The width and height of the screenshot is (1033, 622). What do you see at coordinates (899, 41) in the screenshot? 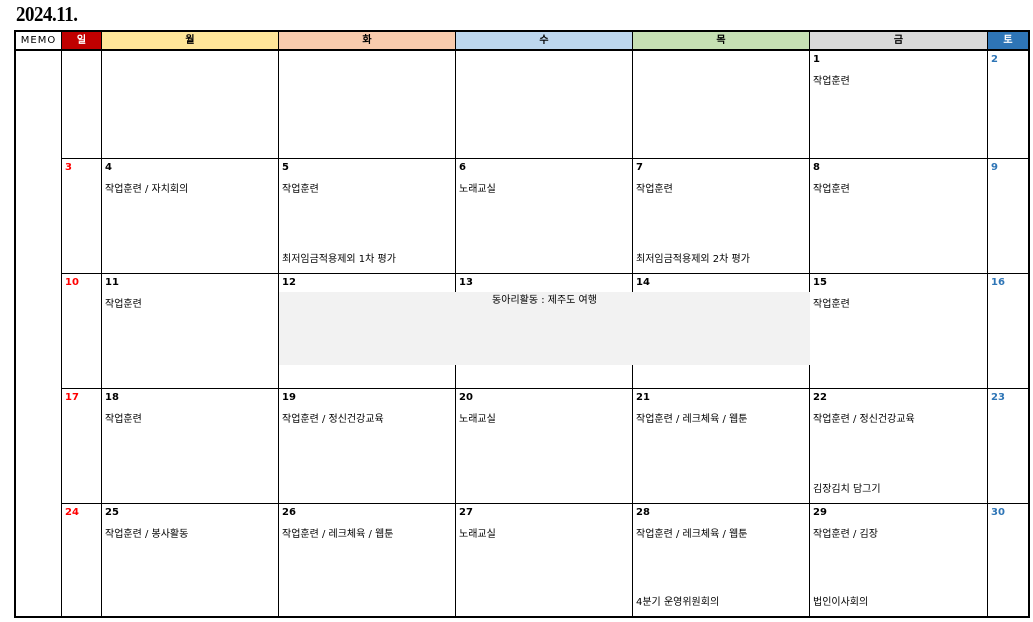
I see `weekday-header-fri: 금` at bounding box center [899, 41].